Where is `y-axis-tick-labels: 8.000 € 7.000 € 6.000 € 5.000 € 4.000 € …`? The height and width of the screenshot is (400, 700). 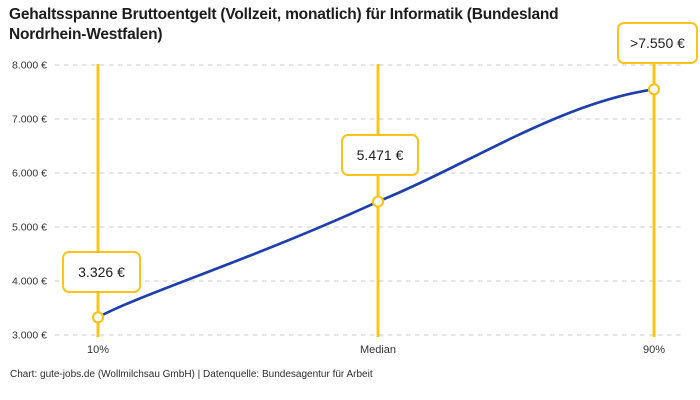
y-axis-tick-labels: 8.000 € 7.000 € 6.000 € 5.000 € 4.000 € … is located at coordinates (29, 201).